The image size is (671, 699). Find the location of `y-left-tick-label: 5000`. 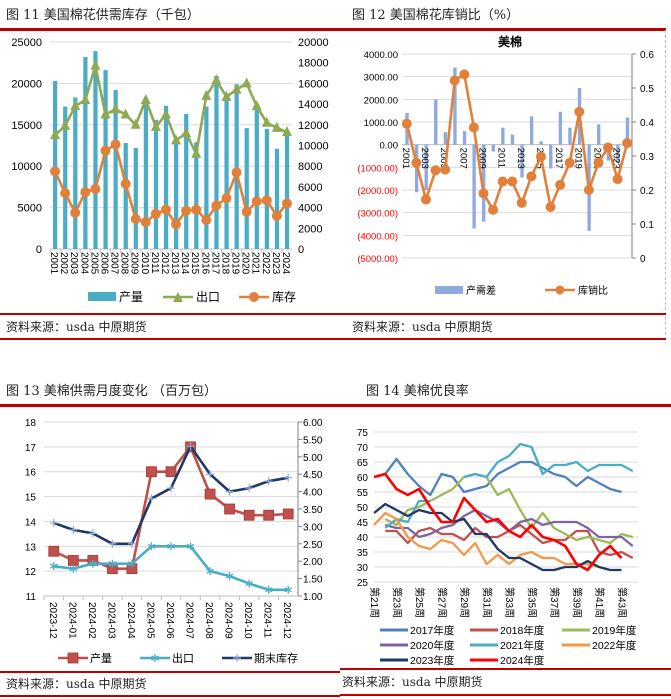

y-left-tick-label: 5000 is located at coordinates (30, 209).